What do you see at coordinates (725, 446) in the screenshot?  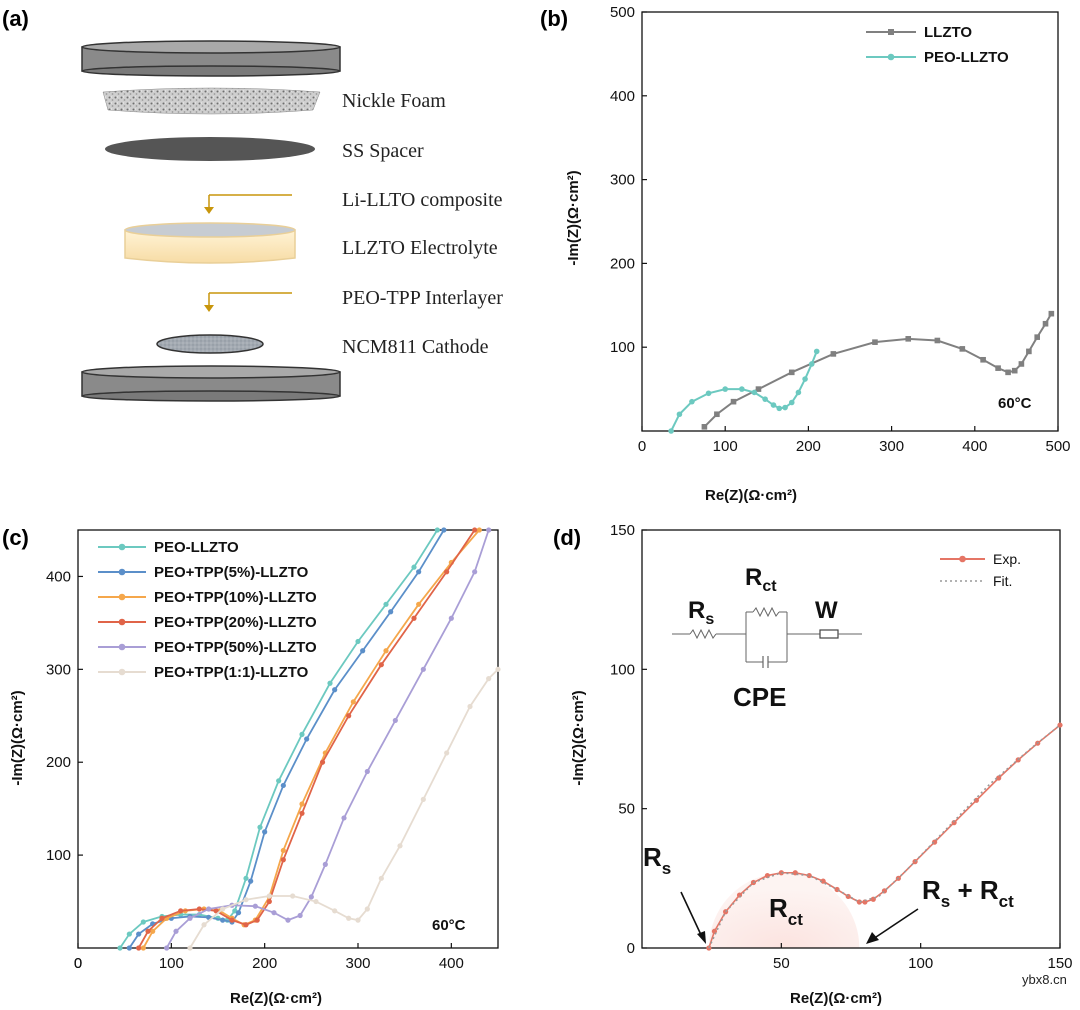 I see `x-tick-label: 100` at bounding box center [725, 446].